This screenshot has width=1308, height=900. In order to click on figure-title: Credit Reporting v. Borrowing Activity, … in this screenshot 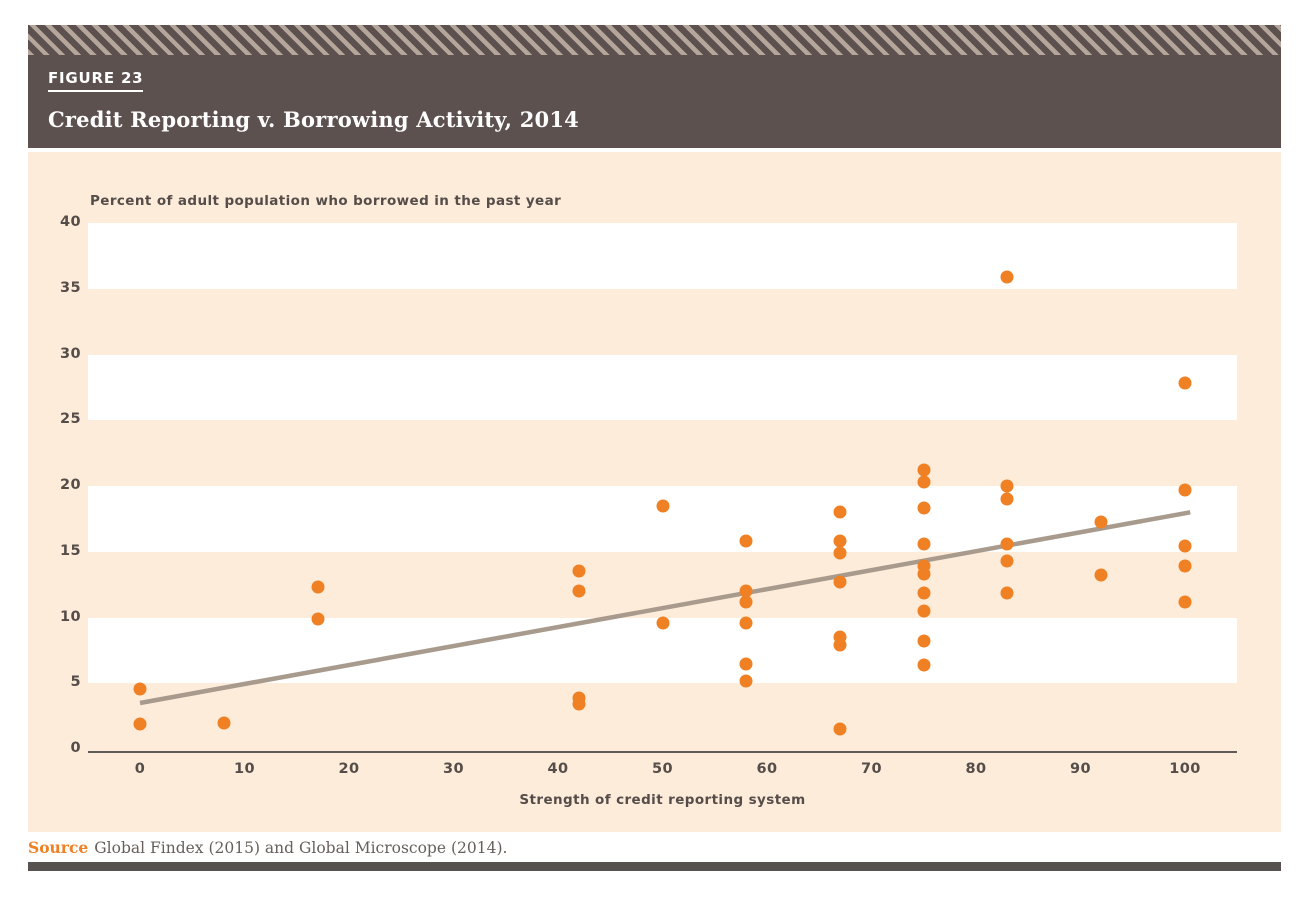, I will do `click(313, 119)`.